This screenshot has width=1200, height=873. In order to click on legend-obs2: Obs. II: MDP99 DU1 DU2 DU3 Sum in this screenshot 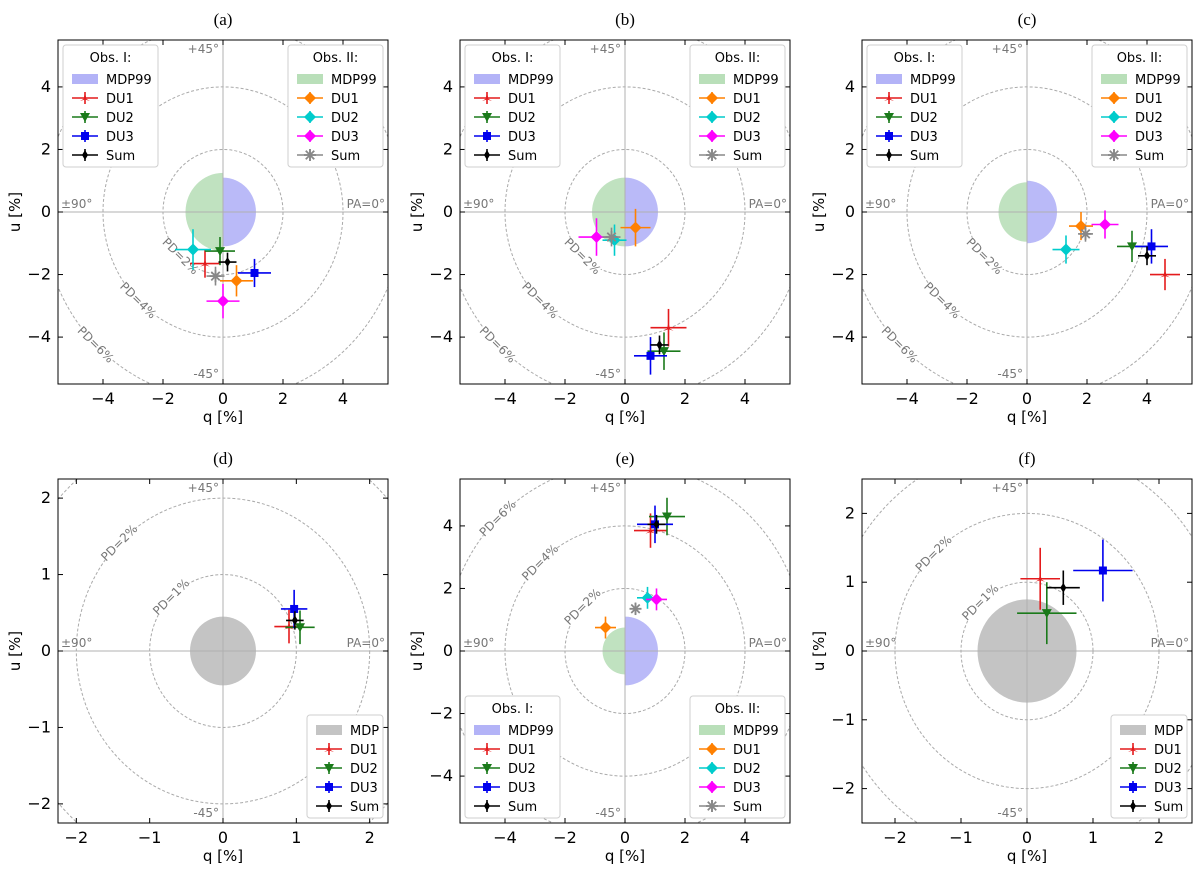, I will do `click(737, 757)`.